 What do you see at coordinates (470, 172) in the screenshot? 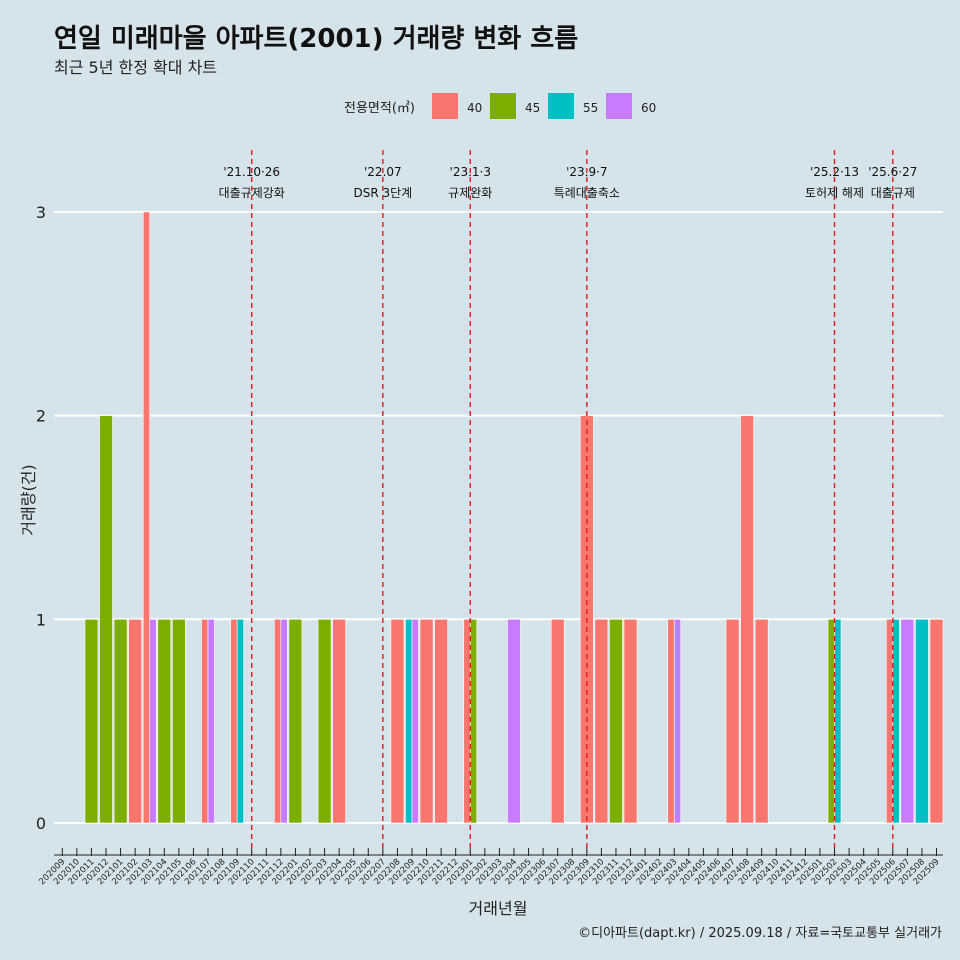
I see `event-date-label: '23.1·3` at bounding box center [470, 172].